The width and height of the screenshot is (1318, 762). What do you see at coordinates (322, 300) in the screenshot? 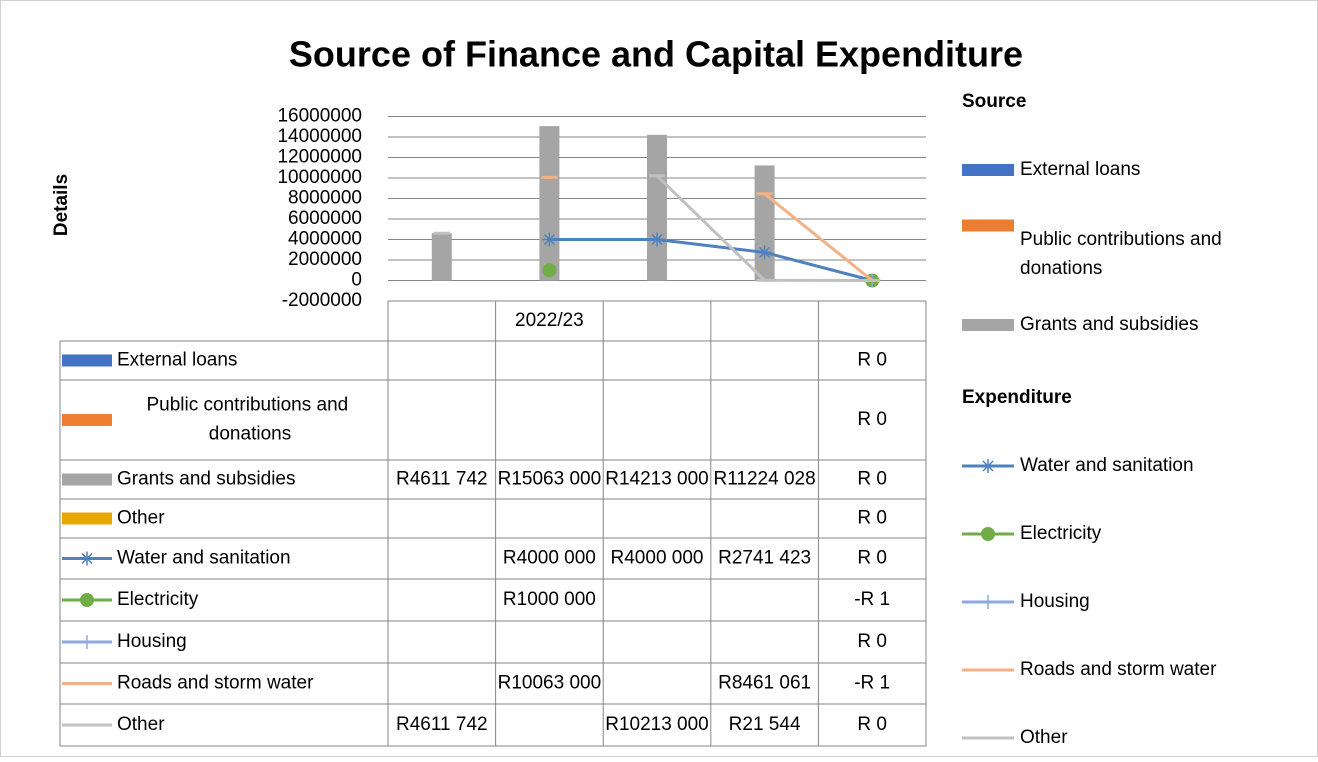
I see `y-tick-label: -2000000` at bounding box center [322, 300].